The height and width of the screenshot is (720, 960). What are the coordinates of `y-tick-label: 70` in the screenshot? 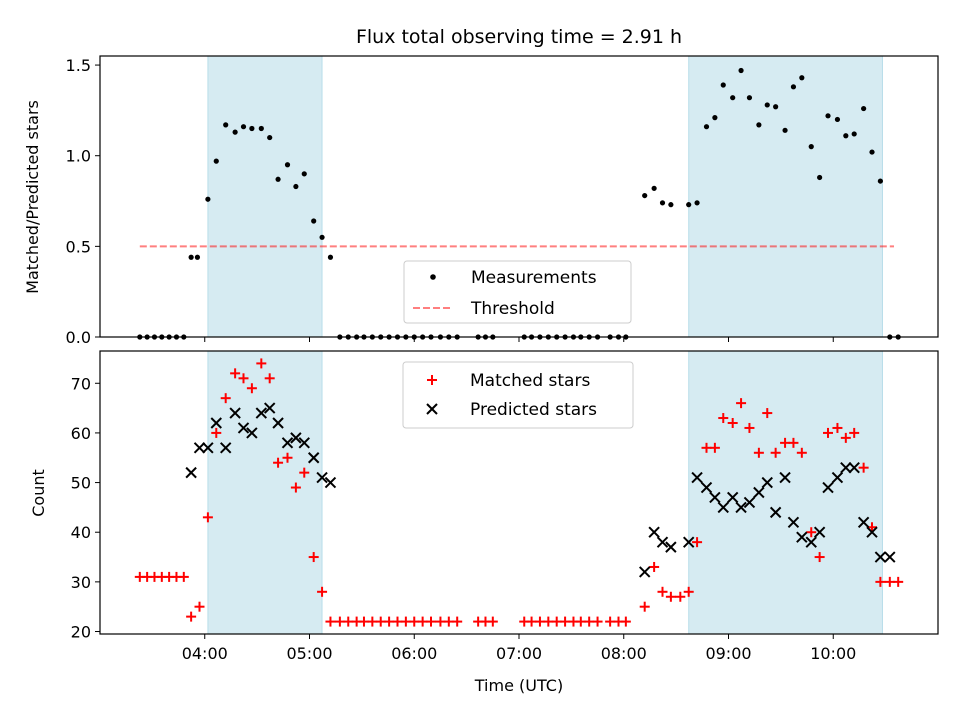 It's located at (81, 383).